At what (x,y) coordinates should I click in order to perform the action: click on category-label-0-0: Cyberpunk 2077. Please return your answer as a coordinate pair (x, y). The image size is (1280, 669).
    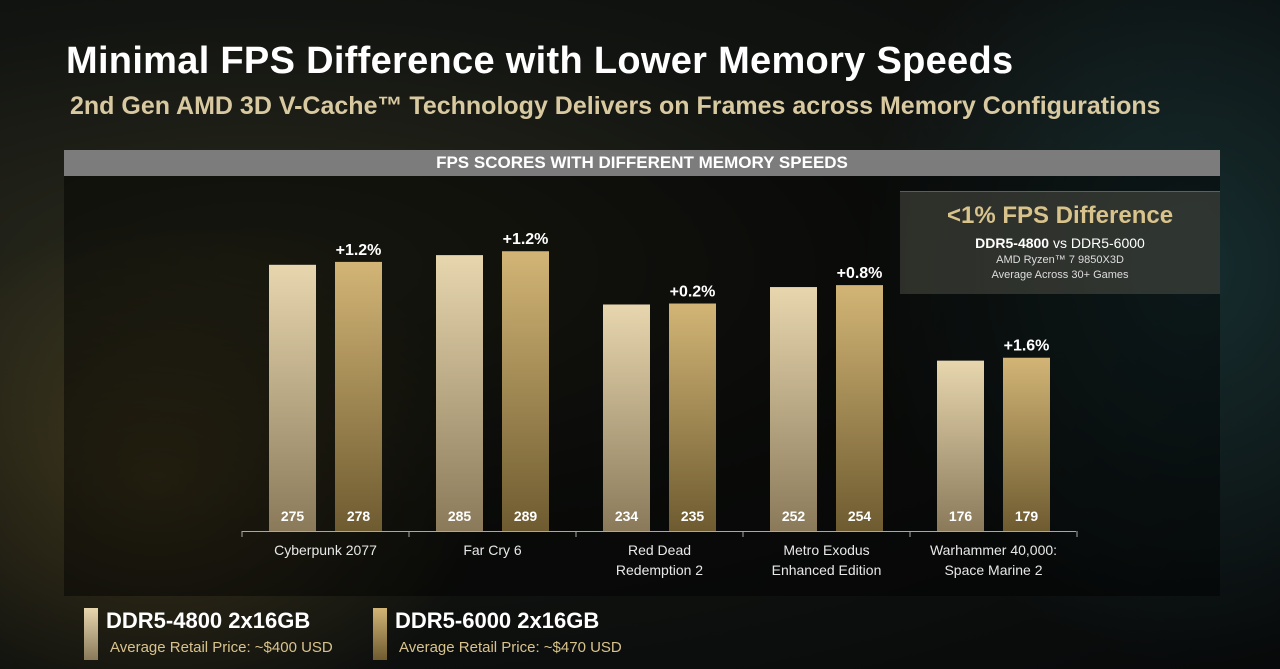
    Looking at the image, I should click on (325, 550).